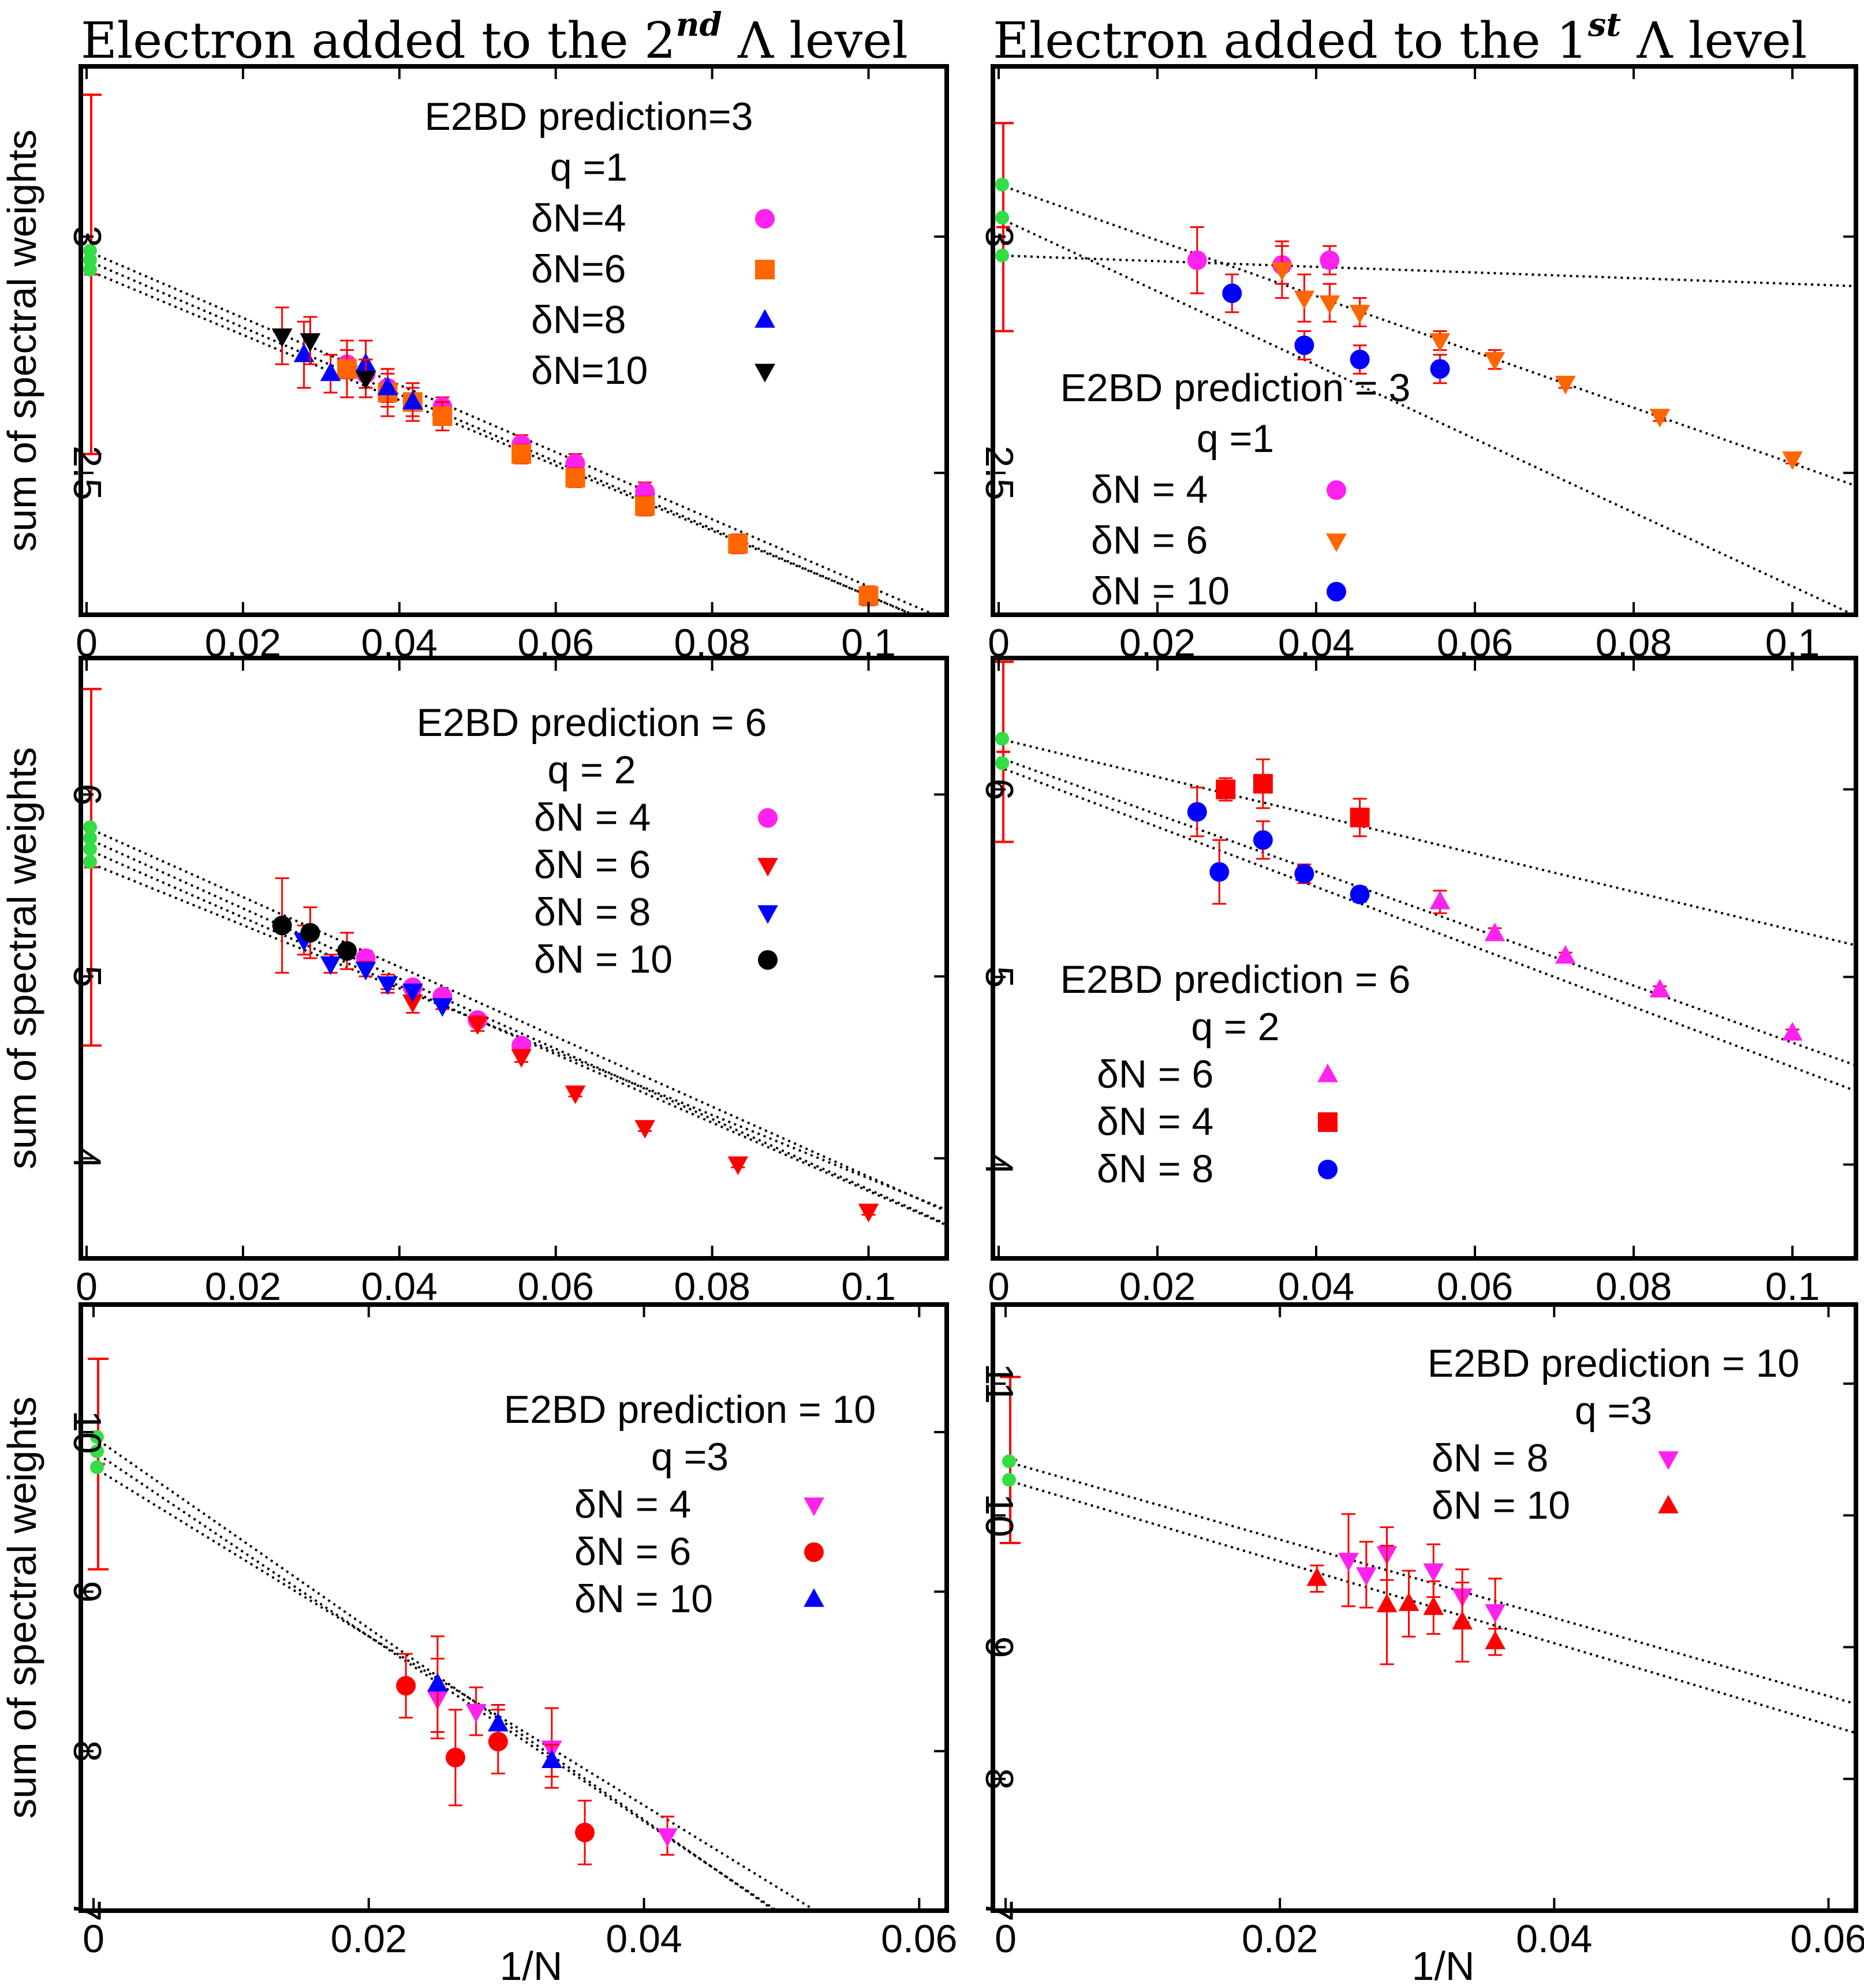 Image resolution: width=1864 pixels, height=1988 pixels. I want to click on panel-title: Electron added to the 2nd Λ level, so click(494, 38).